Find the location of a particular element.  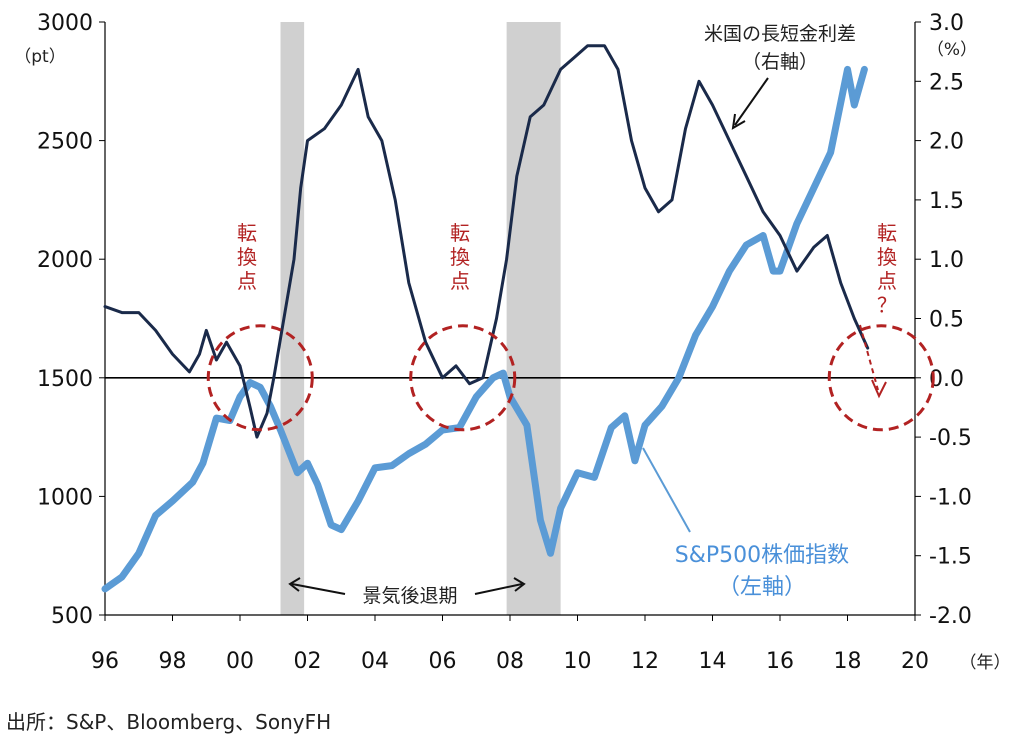

turning-label-18-char-0: 転 is located at coordinates (887, 233).